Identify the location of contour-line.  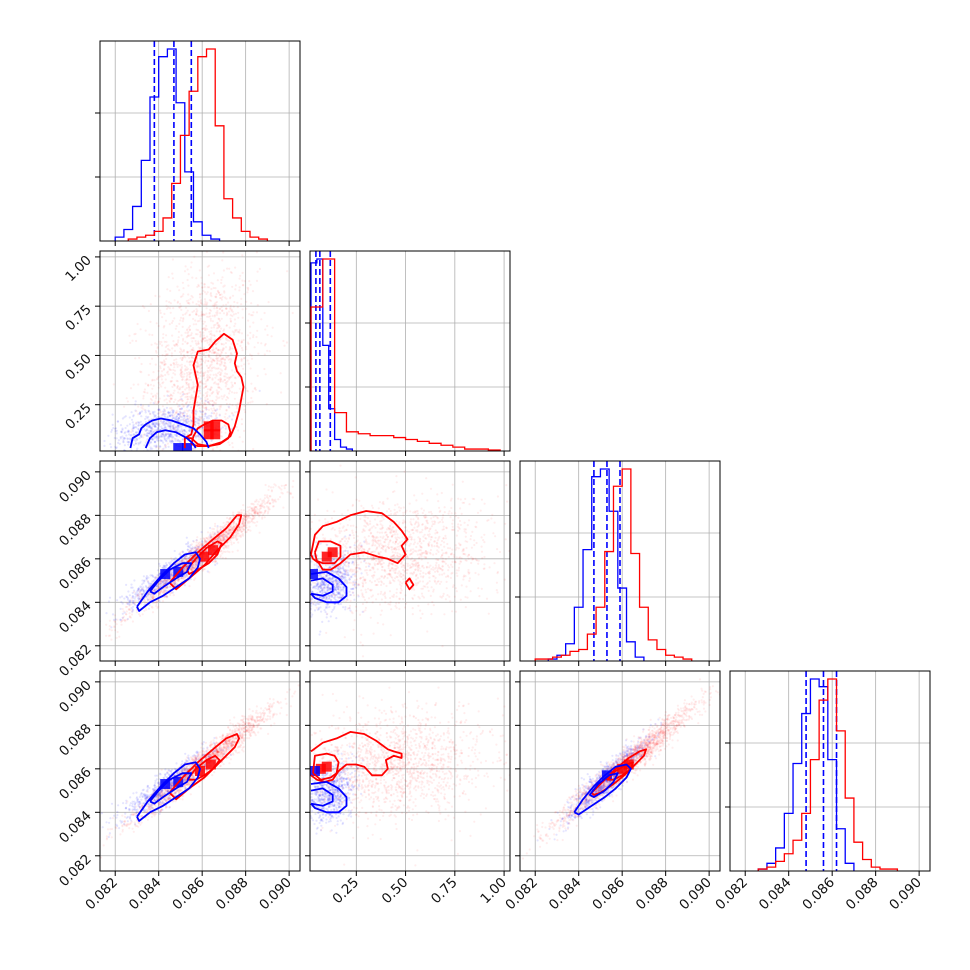
(170, 439).